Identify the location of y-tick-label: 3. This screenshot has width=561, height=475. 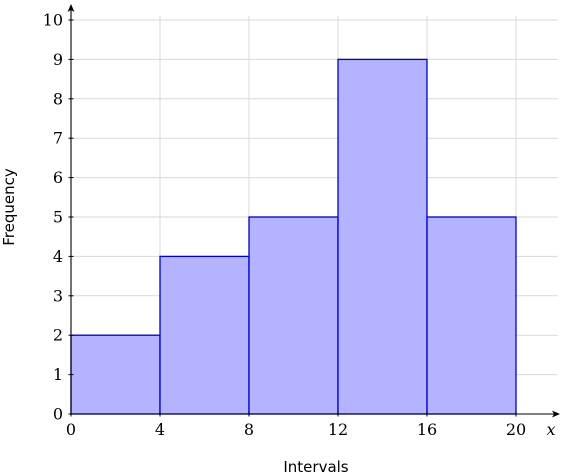
(58, 295).